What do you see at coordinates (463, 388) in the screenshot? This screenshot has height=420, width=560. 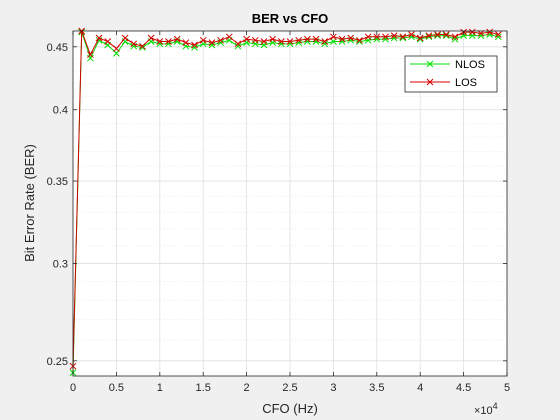 I see `x-tick-label: 4.5` at bounding box center [463, 388].